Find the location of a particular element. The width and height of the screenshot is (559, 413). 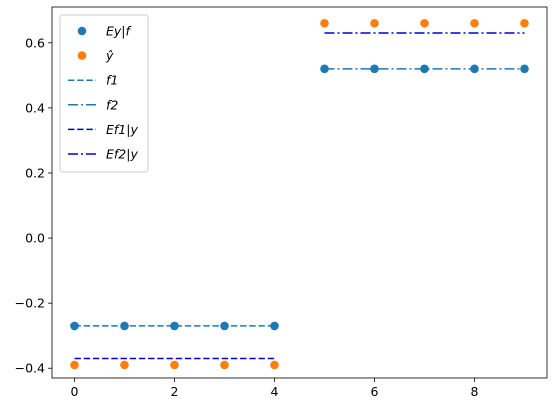

x-tick-label: 6 is located at coordinates (375, 391).